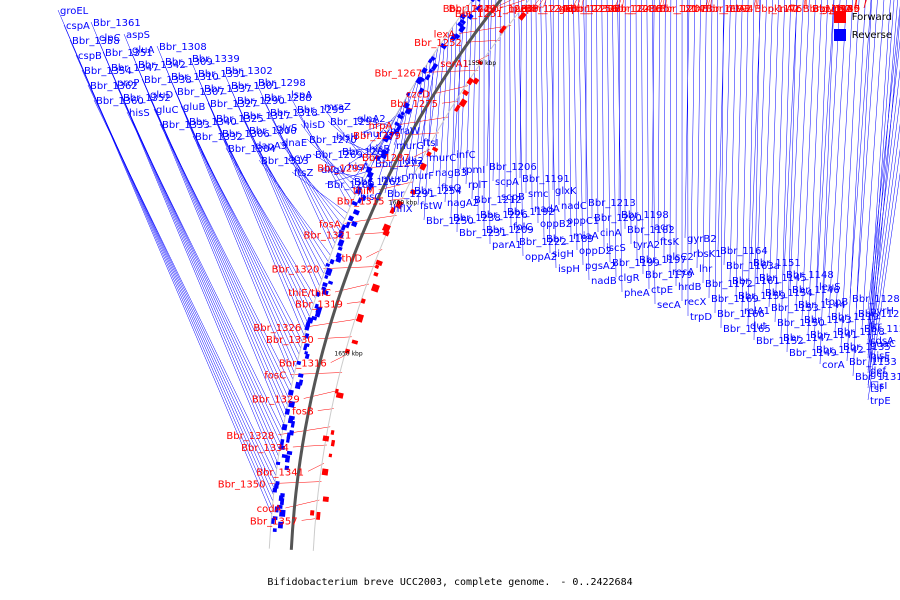  I want to click on reverse-gene-label: oppA2, so click(541, 257).